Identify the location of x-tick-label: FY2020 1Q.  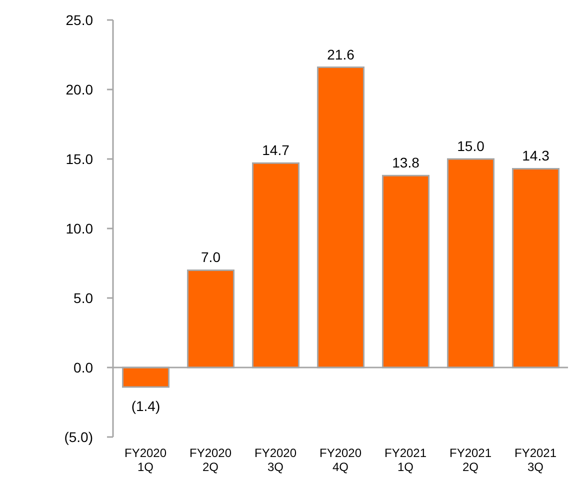
(145, 460).